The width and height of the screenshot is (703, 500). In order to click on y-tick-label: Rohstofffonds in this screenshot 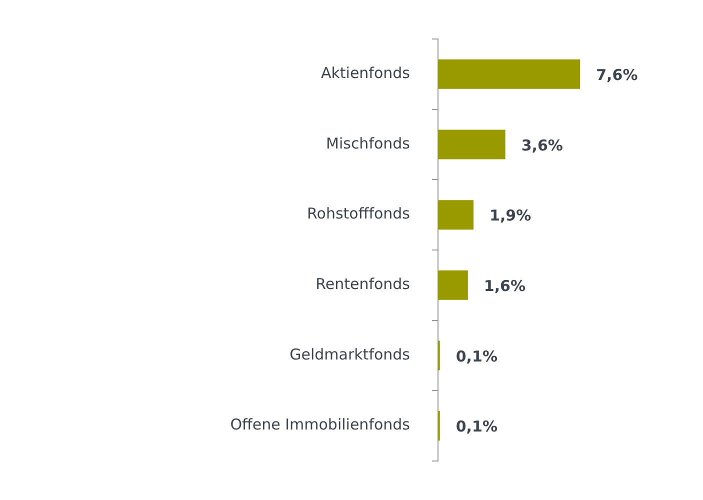, I will do `click(358, 213)`.